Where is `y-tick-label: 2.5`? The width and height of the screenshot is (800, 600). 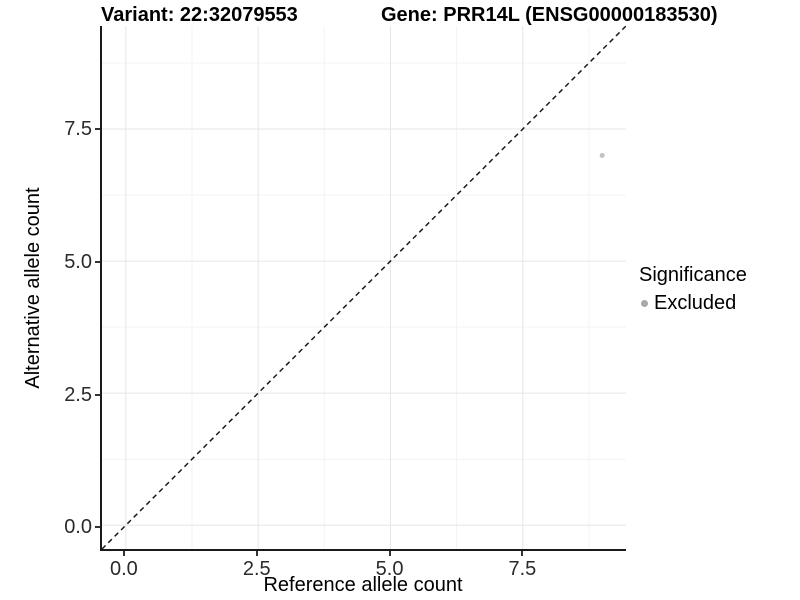
y-tick-label: 2.5 is located at coordinates (78, 394).